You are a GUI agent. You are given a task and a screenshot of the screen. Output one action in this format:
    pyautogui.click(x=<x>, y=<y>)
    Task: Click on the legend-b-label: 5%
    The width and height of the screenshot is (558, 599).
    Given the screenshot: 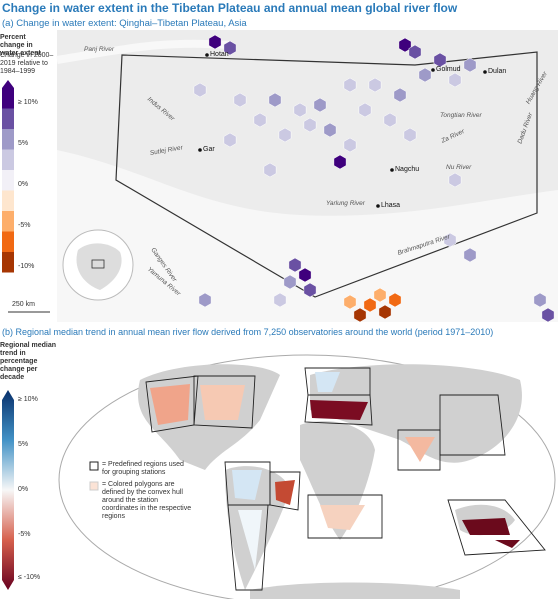 What is the action you would take?
    pyautogui.click(x=23, y=444)
    